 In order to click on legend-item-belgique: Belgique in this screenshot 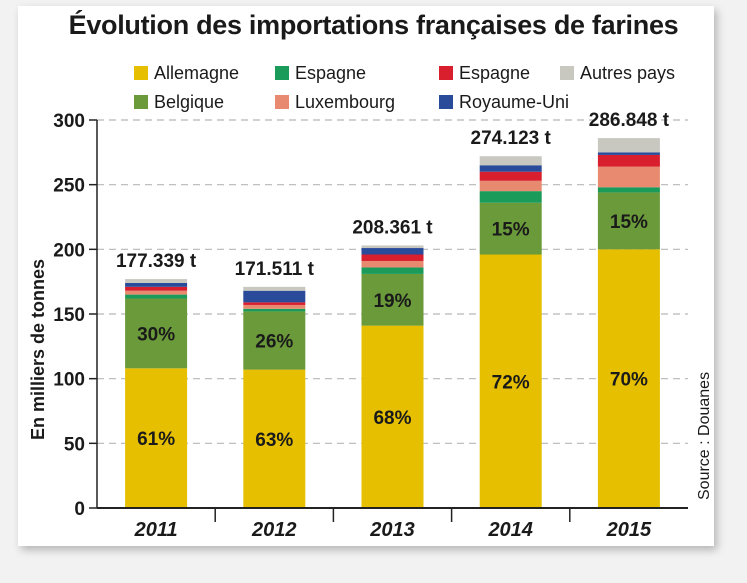, I will do `click(179, 102)`.